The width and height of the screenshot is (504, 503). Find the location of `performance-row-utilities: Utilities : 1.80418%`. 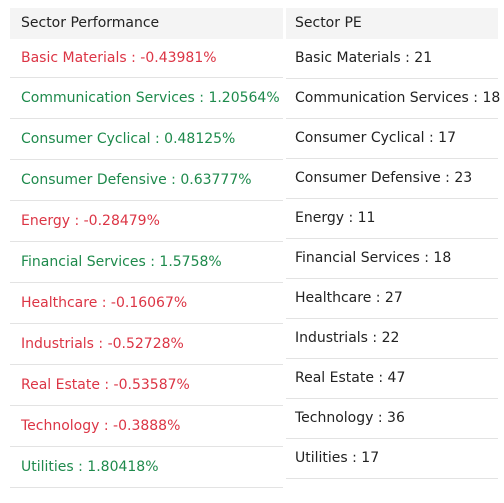

performance-row-utilities: Utilities : 1.80418% is located at coordinates (146, 467).